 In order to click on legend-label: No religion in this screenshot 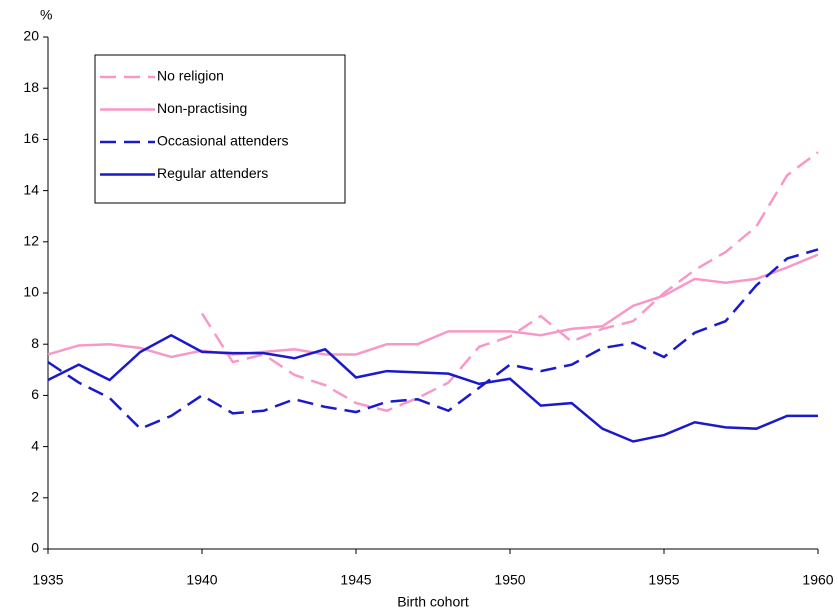, I will do `click(190, 76)`.